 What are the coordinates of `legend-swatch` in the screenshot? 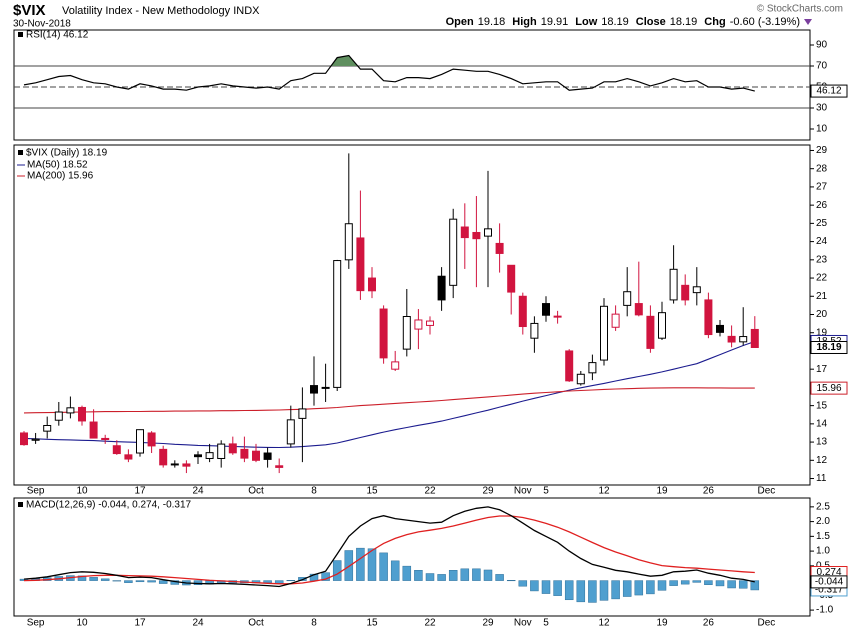 It's located at (20, 504).